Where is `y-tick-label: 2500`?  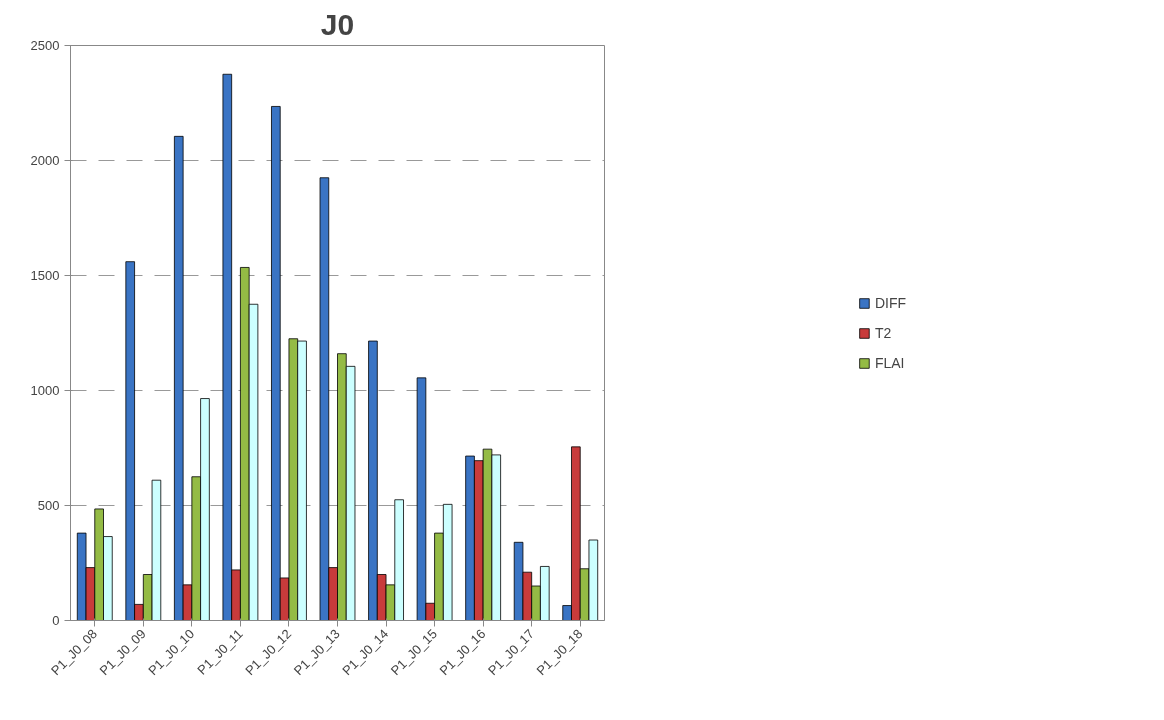 y-tick-label: 2500 is located at coordinates (45, 45).